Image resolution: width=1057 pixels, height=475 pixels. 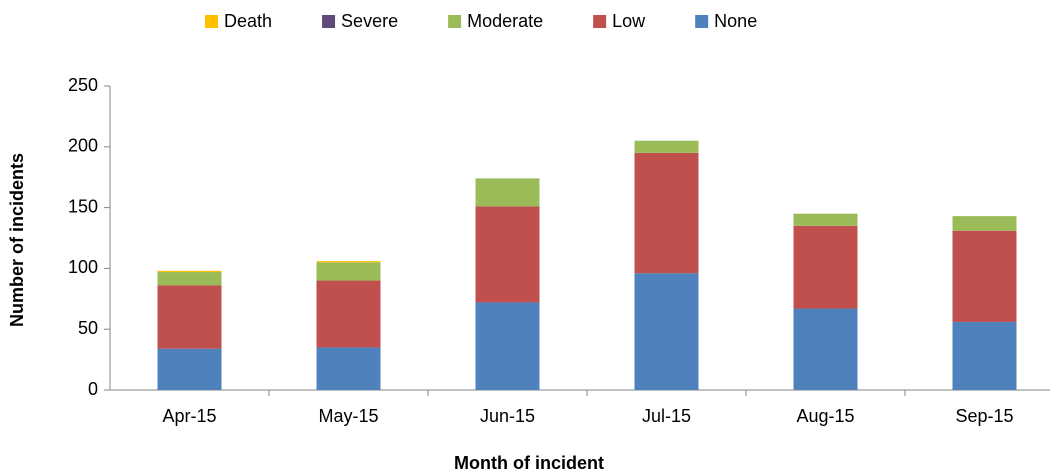 What do you see at coordinates (83, 146) in the screenshot?
I see `y-tick-label: 200` at bounding box center [83, 146].